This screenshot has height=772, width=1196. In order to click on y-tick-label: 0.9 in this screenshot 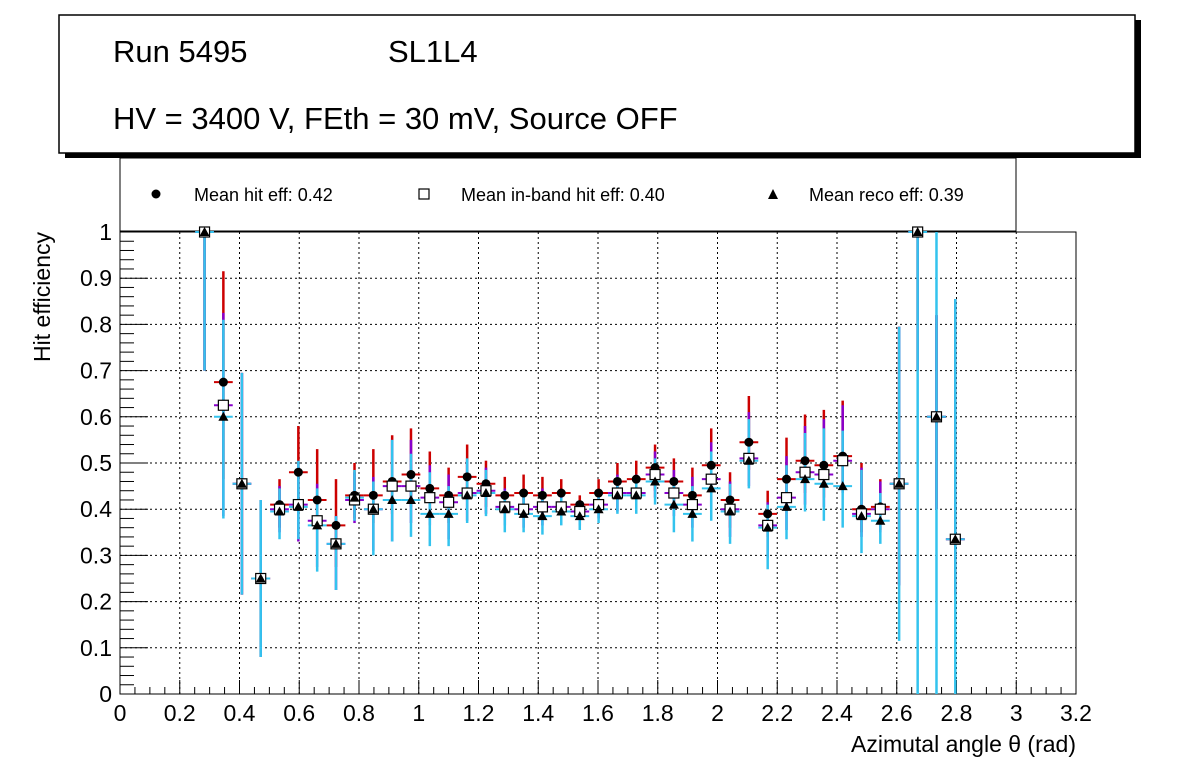, I will do `click(96, 278)`.